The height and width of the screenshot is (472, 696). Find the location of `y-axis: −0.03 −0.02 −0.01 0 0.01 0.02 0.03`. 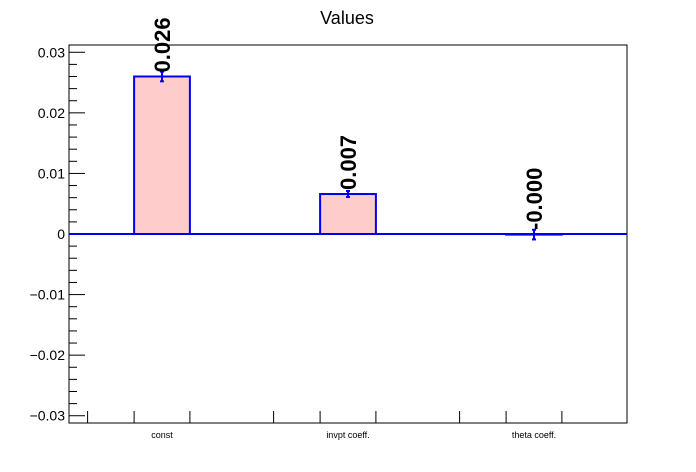

y-axis: −0.03 −0.02 −0.01 0 0.01 0.02 0.03 is located at coordinates (57, 234).